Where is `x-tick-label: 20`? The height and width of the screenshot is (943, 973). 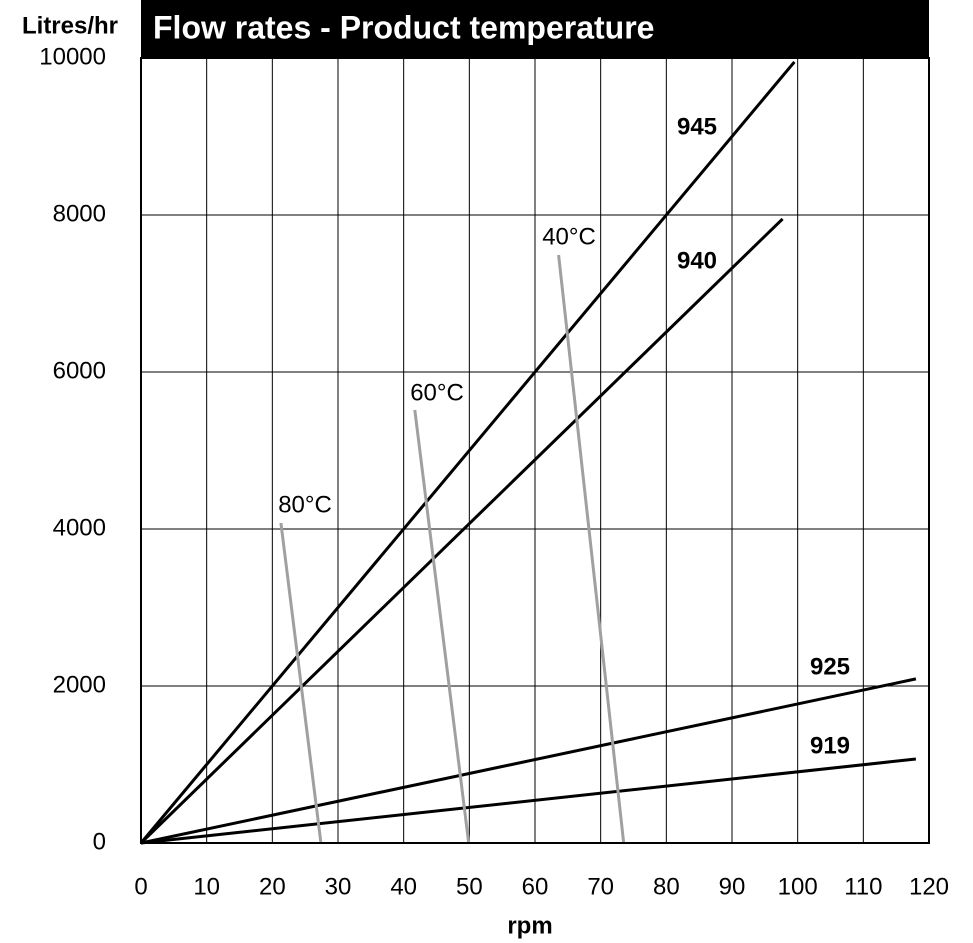 x-tick-label: 20 is located at coordinates (272, 886).